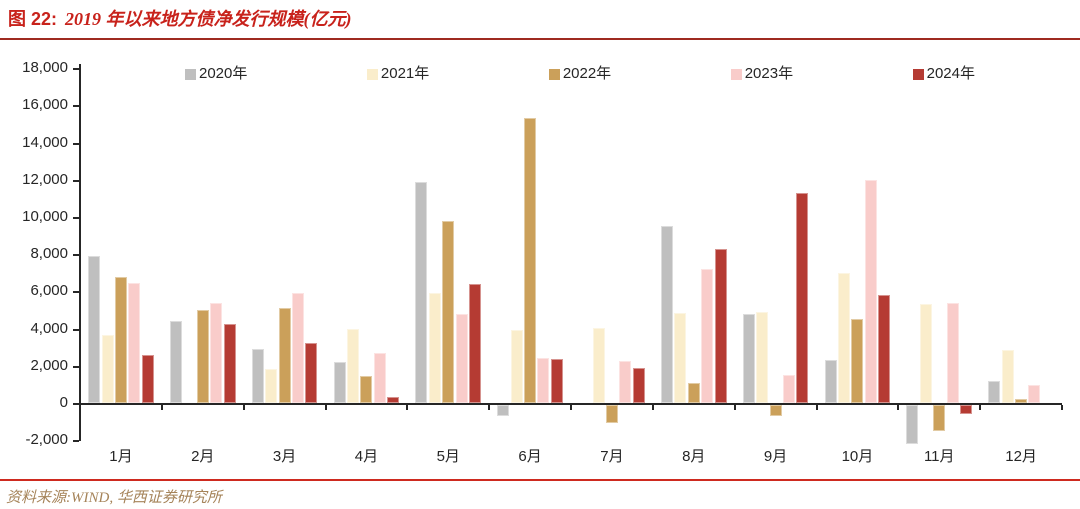 This screenshot has width=1080, height=509. I want to click on bar-2024年-8月, so click(720, 325).